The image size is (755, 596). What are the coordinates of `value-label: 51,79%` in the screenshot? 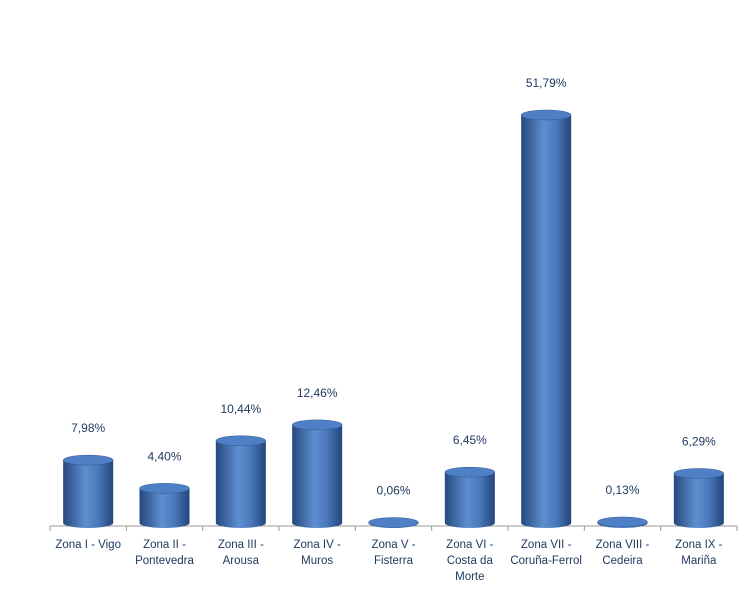 It's located at (546, 83).